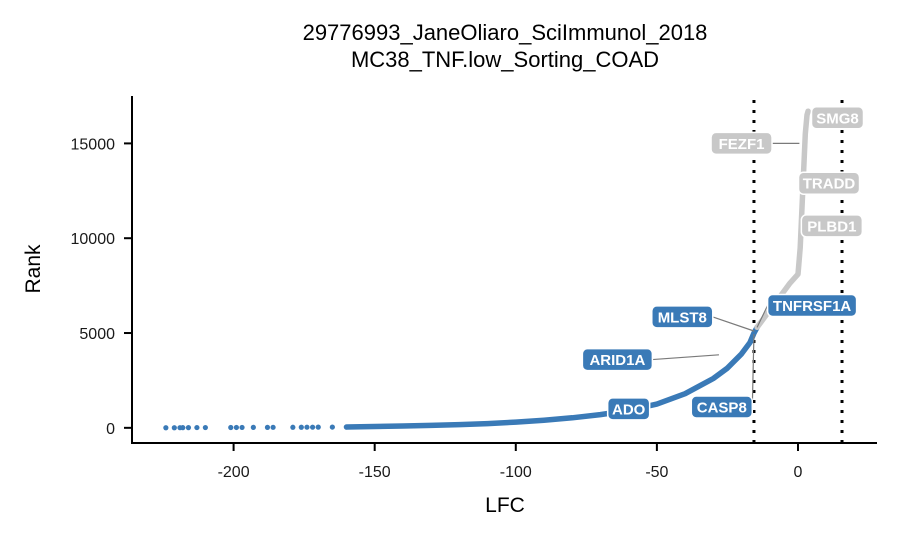  Describe the element at coordinates (726, 274) in the screenshot. I see `label-connectors` at that location.